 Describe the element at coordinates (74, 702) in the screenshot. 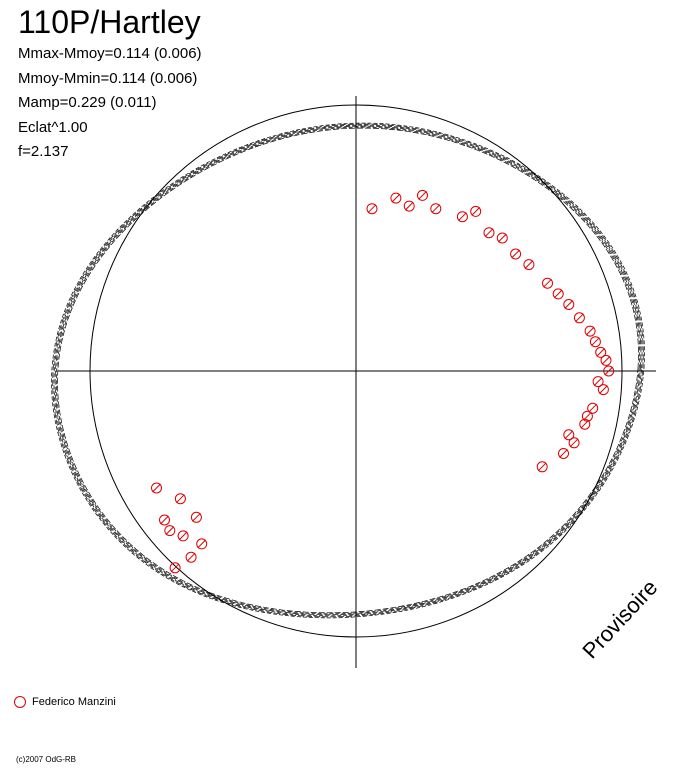

I see `legend-observer: Federico Manzini` at that location.